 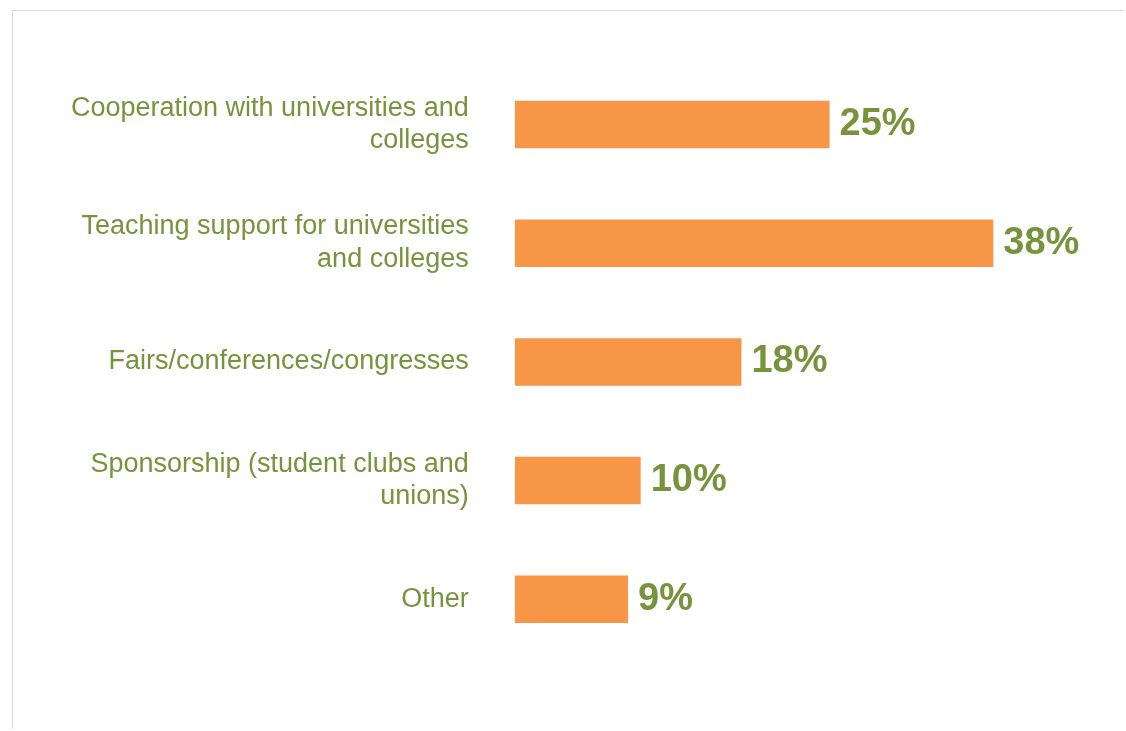 What do you see at coordinates (877, 122) in the screenshot?
I see `data-label: 25%` at bounding box center [877, 122].